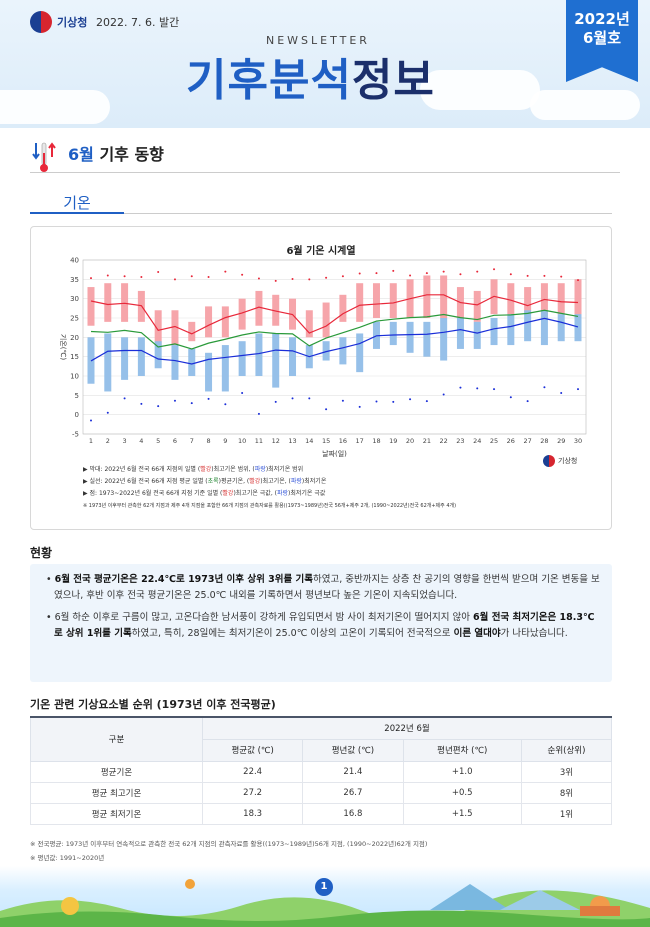 Image resolution: width=650 pixels, height=927 pixels. What do you see at coordinates (81, 154) in the screenshot?
I see `section-month: 6월` at bounding box center [81, 154].